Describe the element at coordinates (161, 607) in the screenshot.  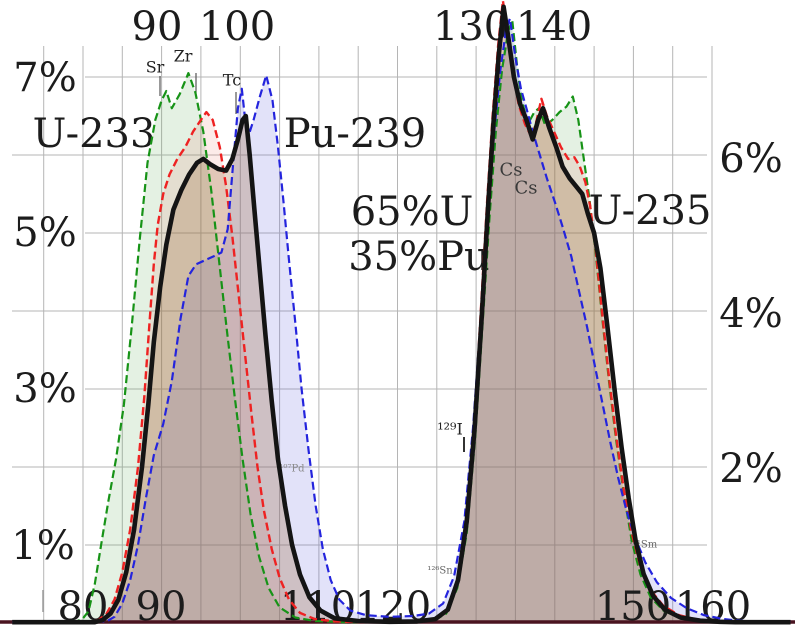
I see `bottom-tick-90: 90` at that location.